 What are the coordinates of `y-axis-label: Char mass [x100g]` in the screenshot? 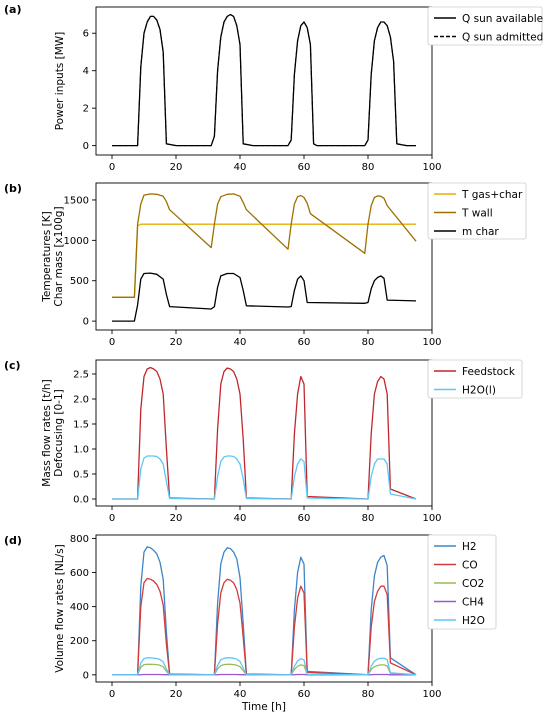 It's located at (59, 256).